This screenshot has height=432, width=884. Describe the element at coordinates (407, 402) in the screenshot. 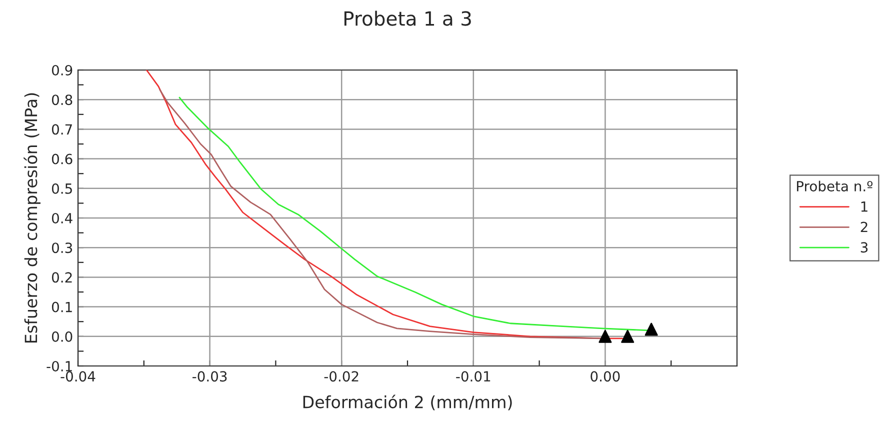

I see `x-axis-title: Deformación 2 (mm/mm)` at that location.